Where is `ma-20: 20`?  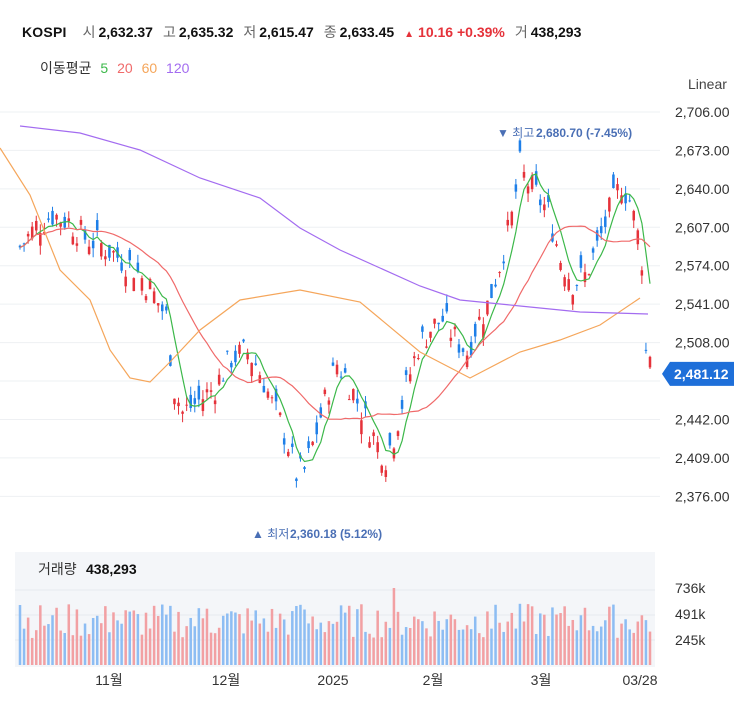
ma-20: 20 is located at coordinates (125, 68).